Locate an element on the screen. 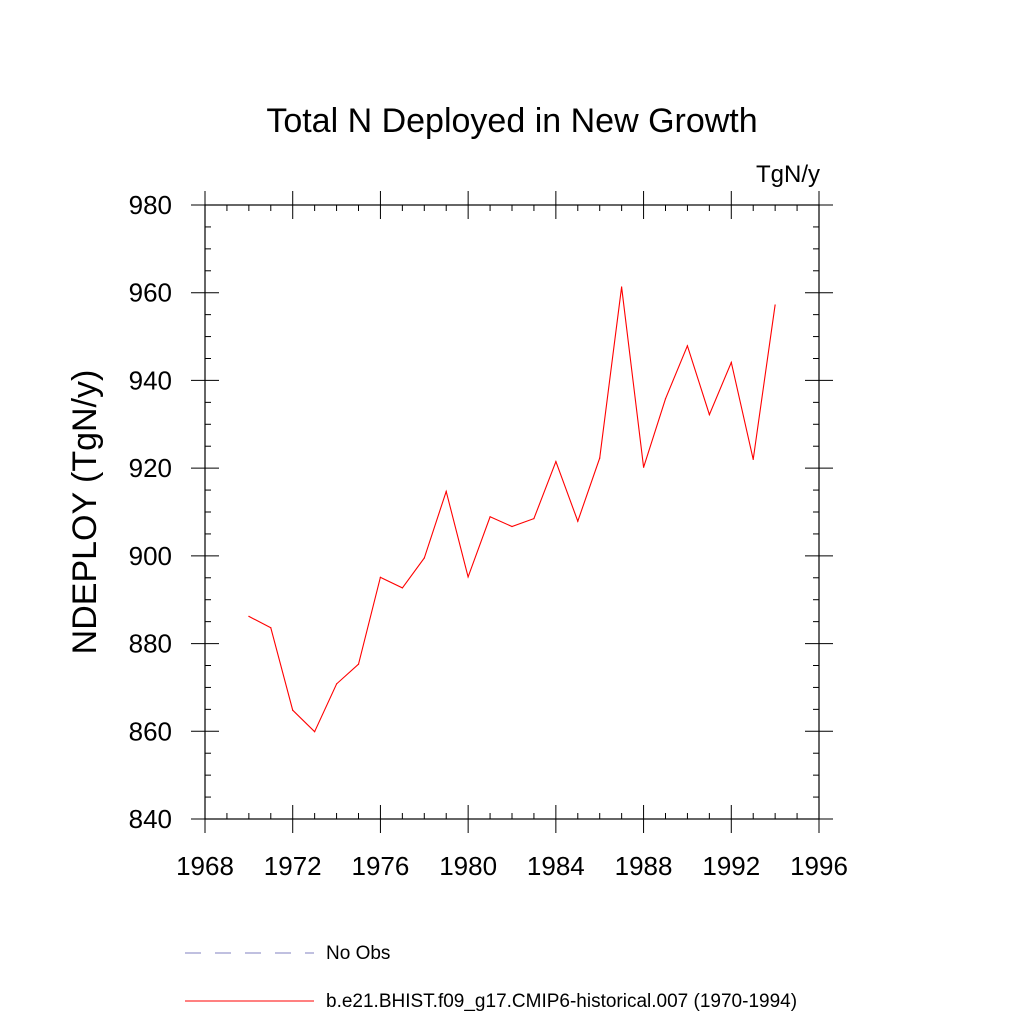  x-tick-label: 1984 is located at coordinates (556, 866).